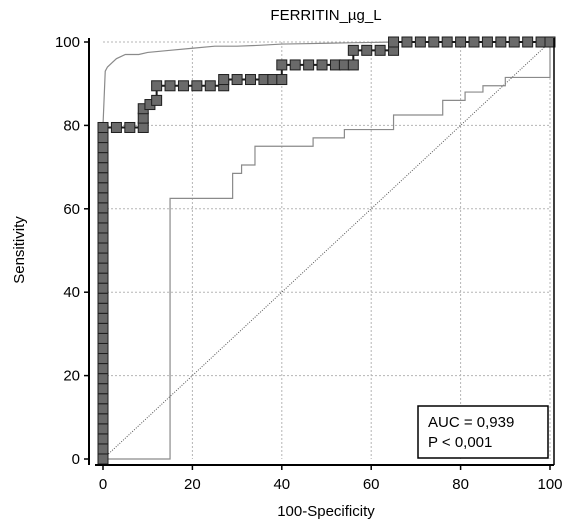 The height and width of the screenshot is (524, 578). I want to click on auc-text: AUC = 0,939, so click(471, 422).